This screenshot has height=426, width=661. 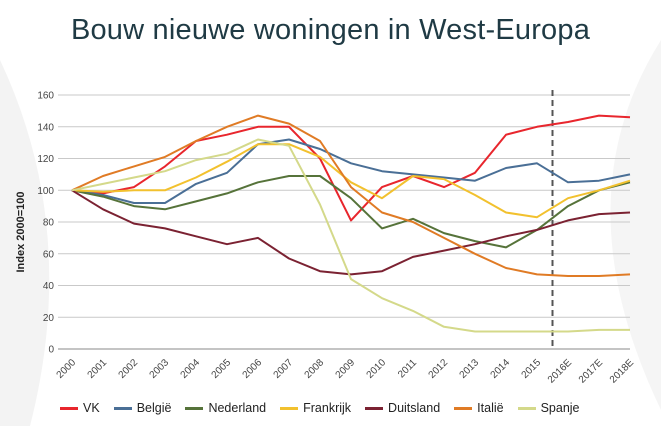 What do you see at coordinates (98, 369) in the screenshot?
I see `x-tick-label: 2001` at bounding box center [98, 369].